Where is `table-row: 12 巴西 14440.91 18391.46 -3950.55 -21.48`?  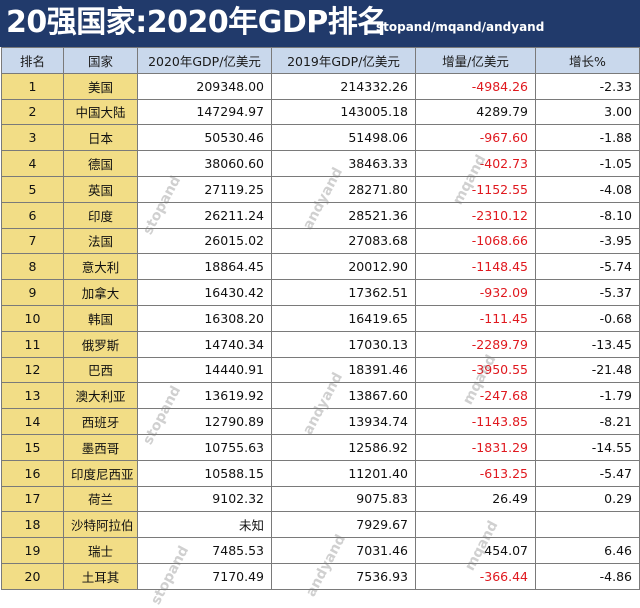 table-row: 12 巴西 14440.91 18391.46 -3950.55 -21.48 is located at coordinates (320, 370).